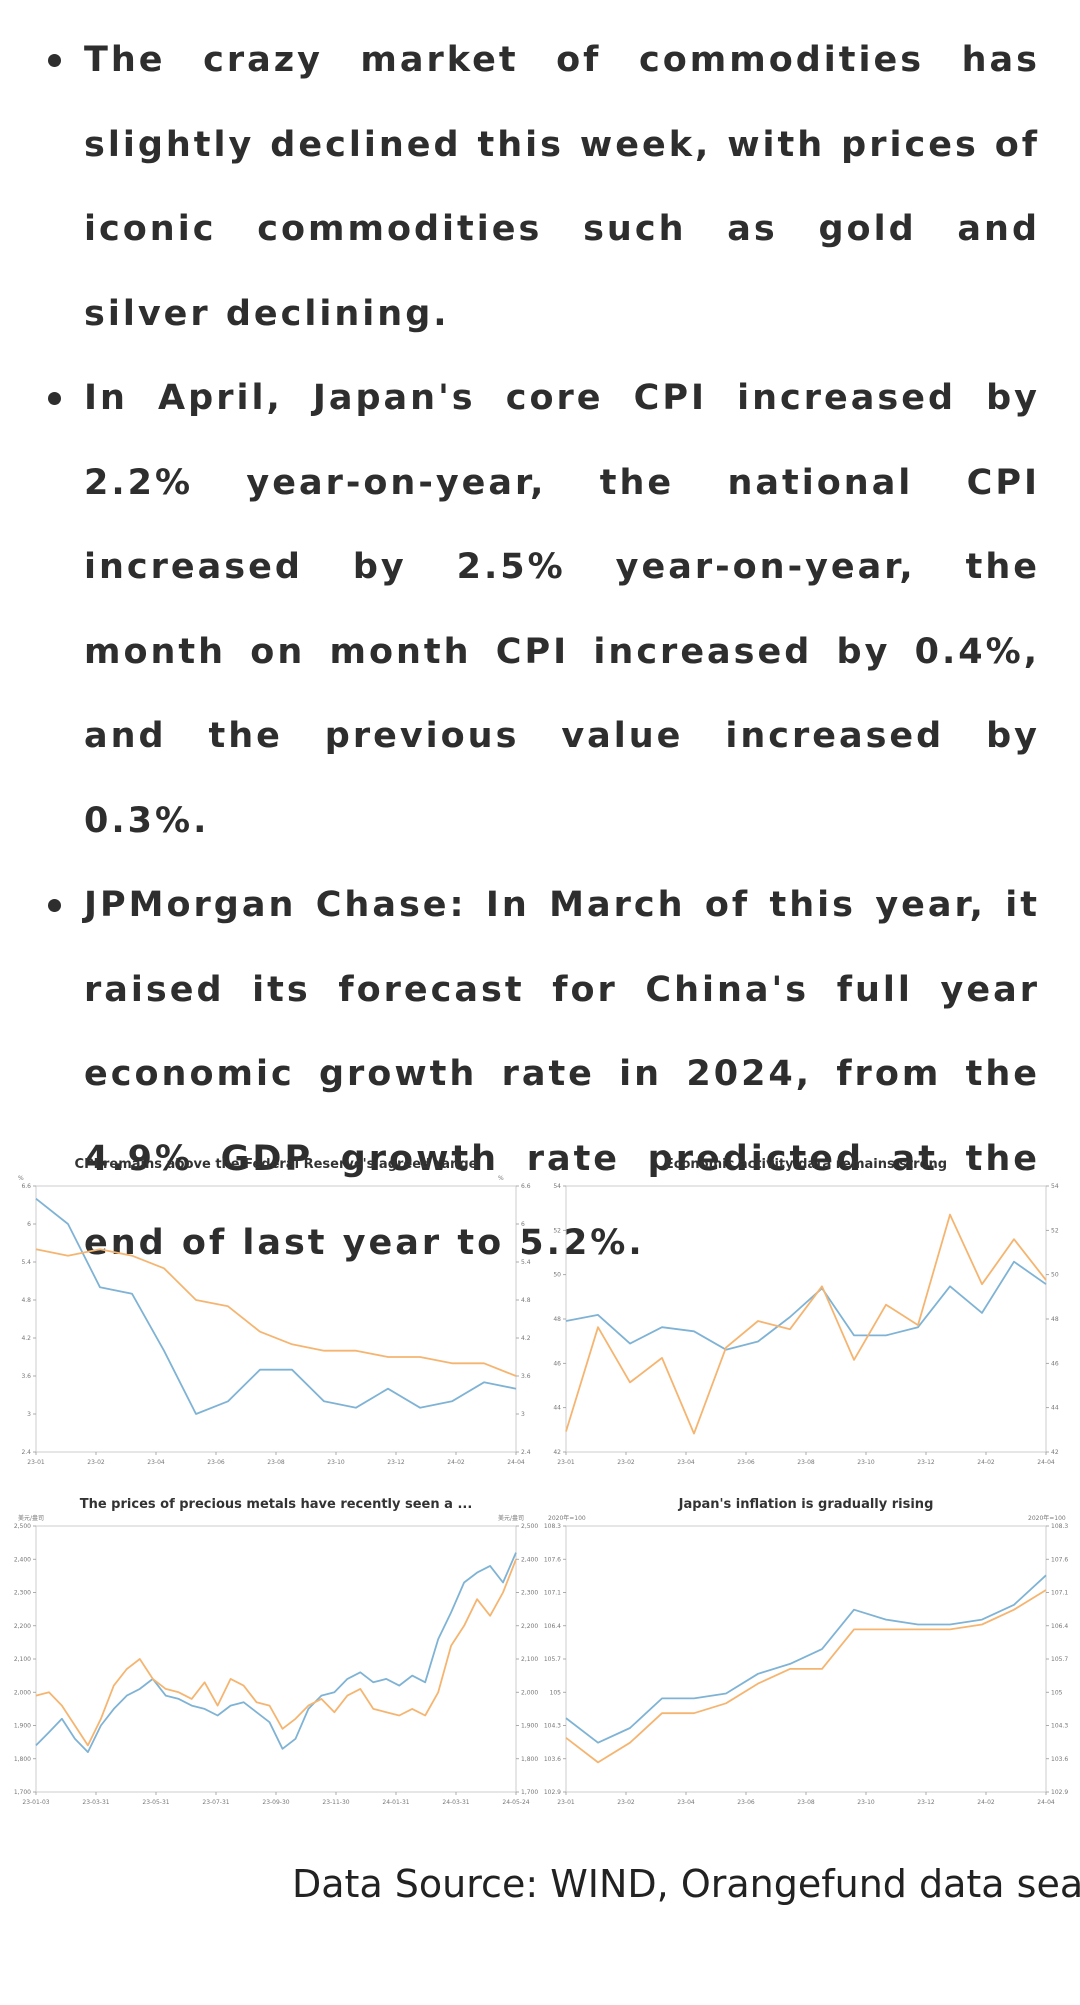 The image size is (1080, 2005). I want to click on series-line-gold, so click(276, 1653).